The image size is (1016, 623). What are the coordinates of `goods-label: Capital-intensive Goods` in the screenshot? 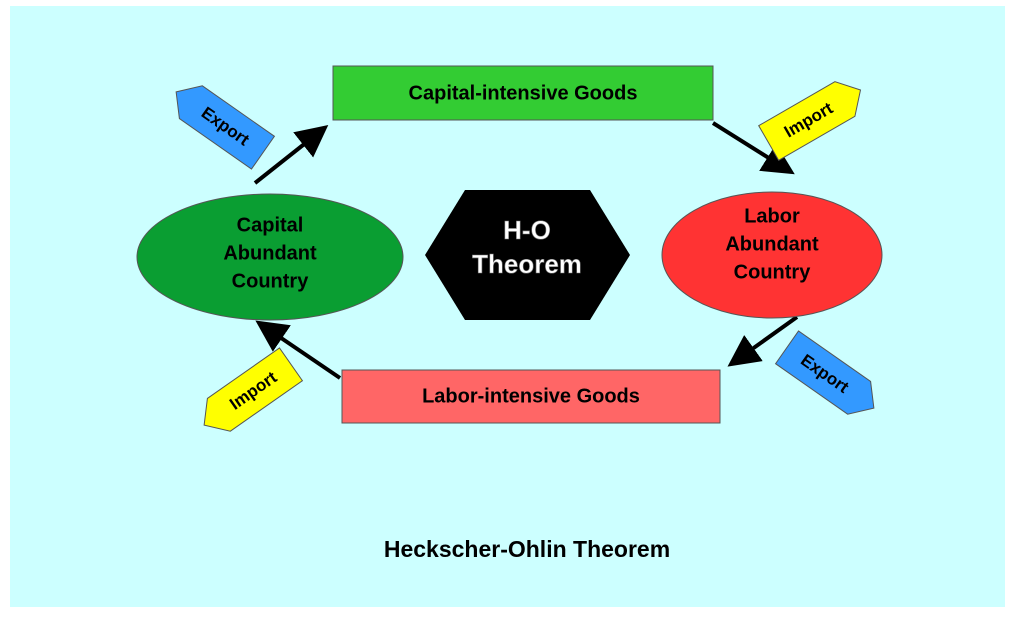 It's located at (523, 93).